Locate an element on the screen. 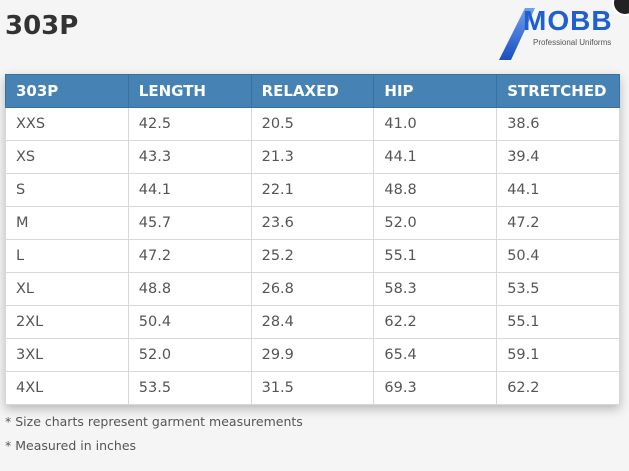 This screenshot has width=629, height=471. logo-wordmark: MOBB is located at coordinates (568, 20).